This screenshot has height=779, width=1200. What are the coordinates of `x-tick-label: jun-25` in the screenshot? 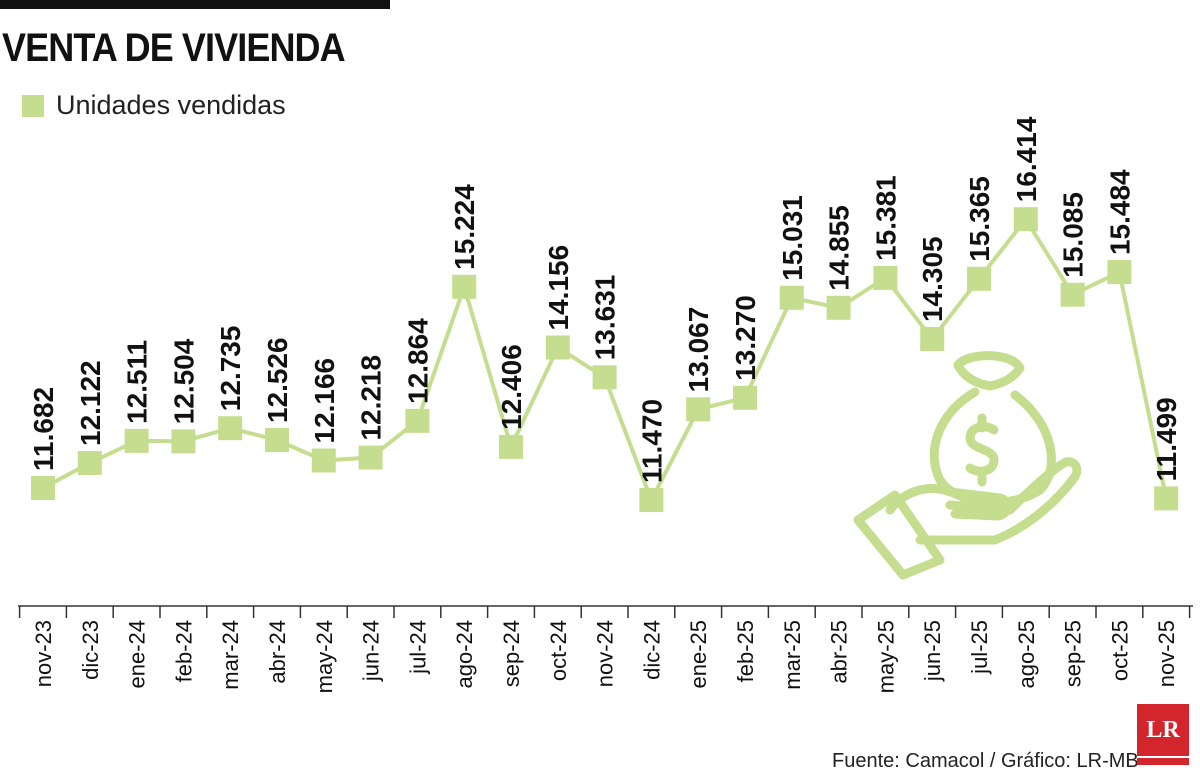 It's located at (932, 651).